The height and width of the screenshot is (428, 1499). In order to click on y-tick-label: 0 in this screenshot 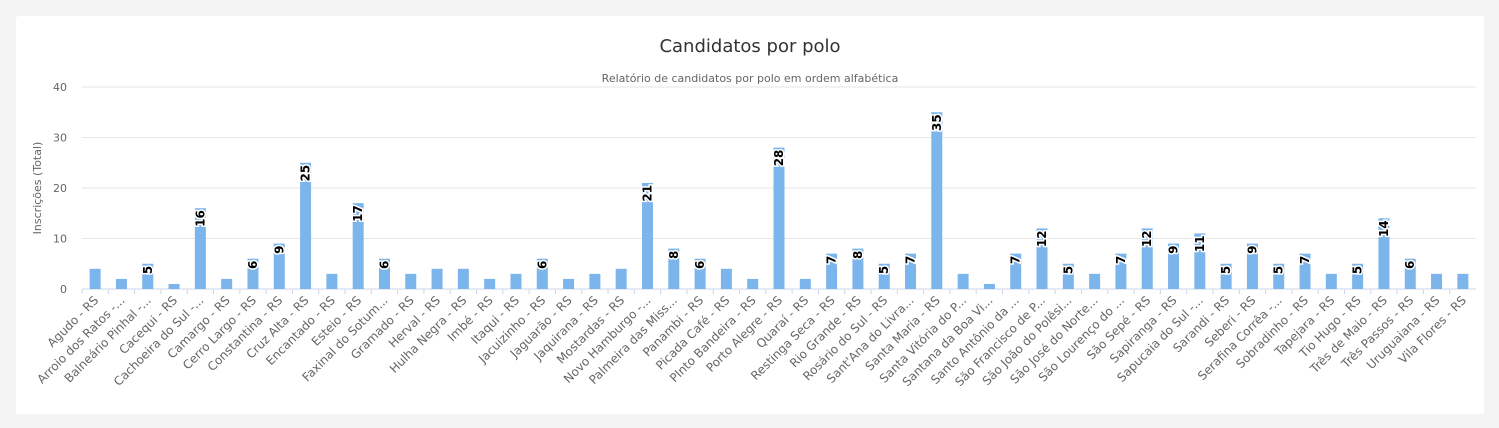, I will do `click(63, 289)`.